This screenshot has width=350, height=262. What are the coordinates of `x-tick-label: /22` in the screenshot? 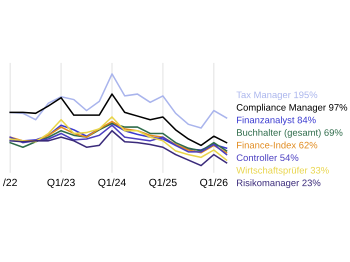 It's located at (9, 182).